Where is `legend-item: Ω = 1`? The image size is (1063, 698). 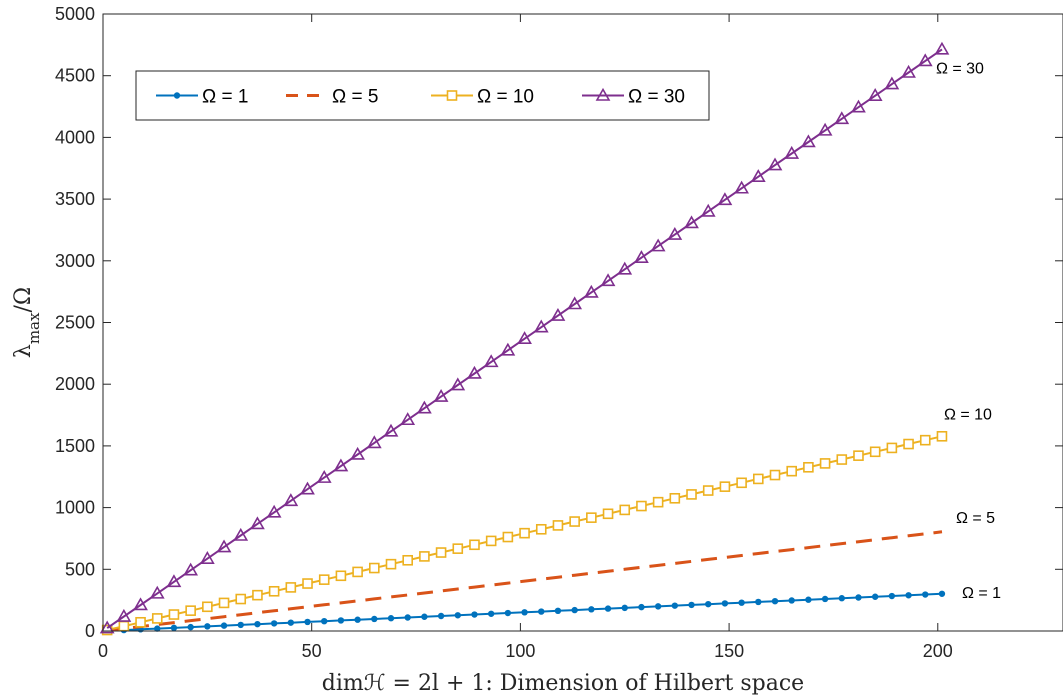 legend-item: Ω = 1 is located at coordinates (202, 97).